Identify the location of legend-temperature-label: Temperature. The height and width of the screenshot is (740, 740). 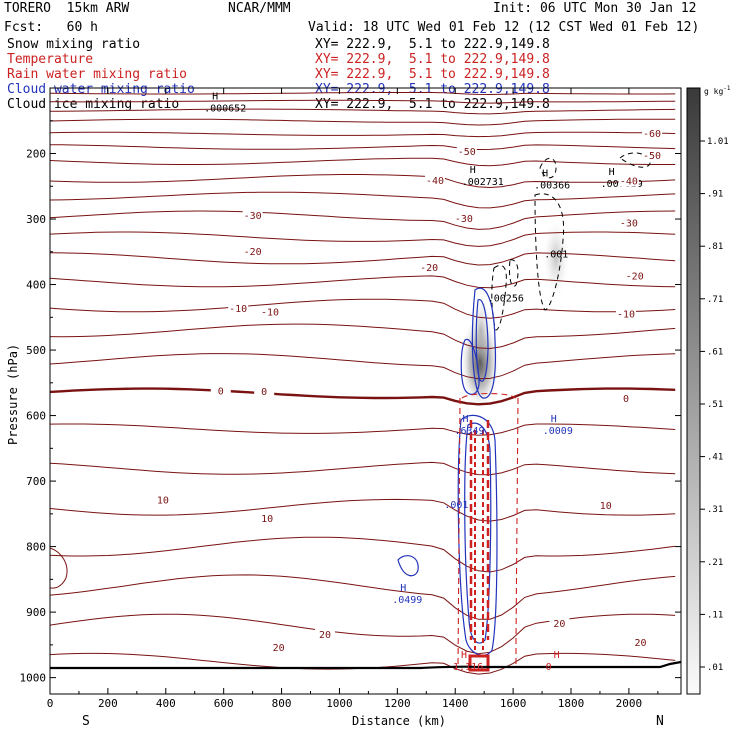
(50, 59).